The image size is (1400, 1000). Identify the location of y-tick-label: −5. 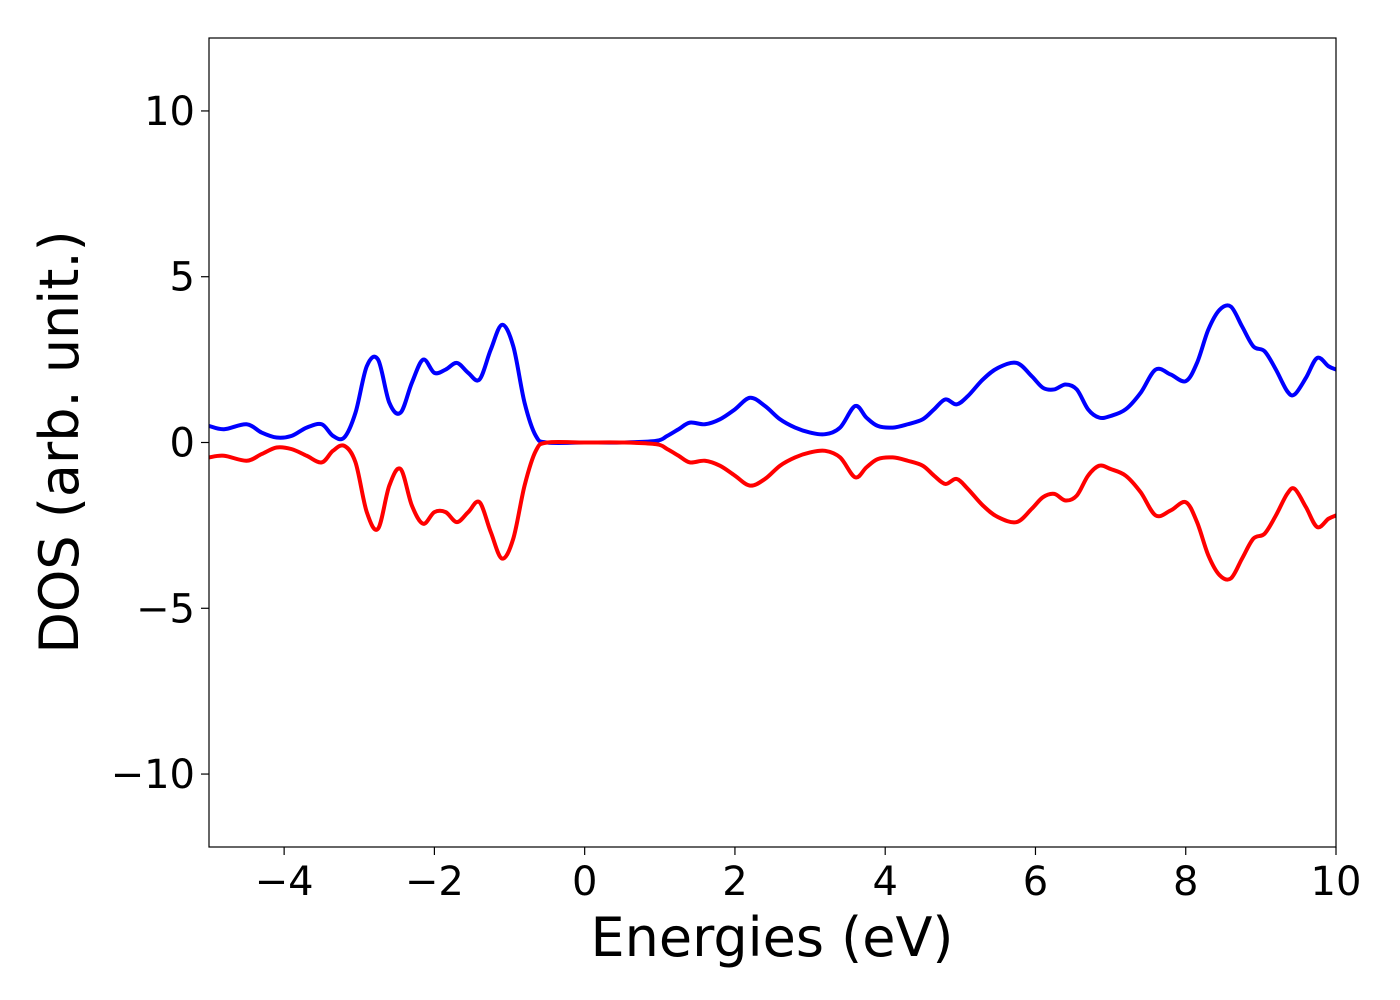
(165, 609).